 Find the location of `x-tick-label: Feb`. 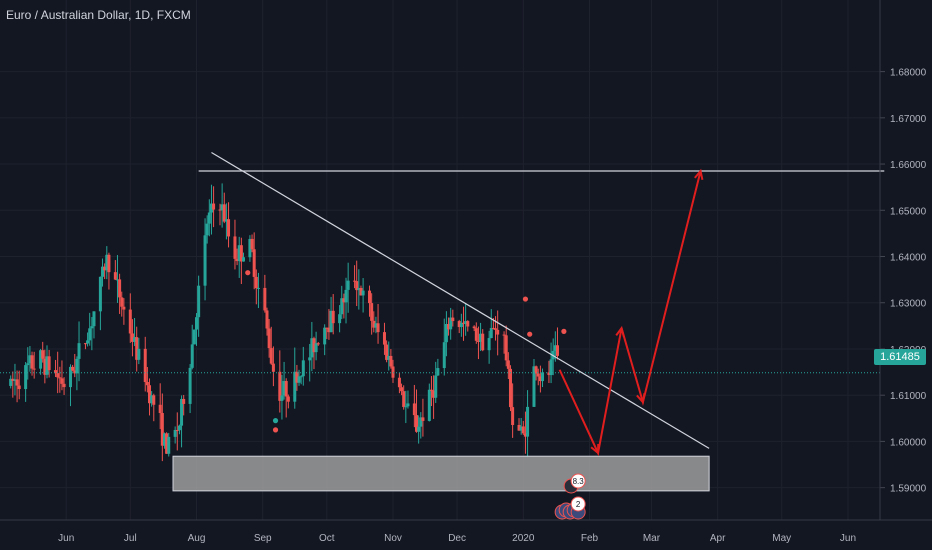

x-tick-label: Feb is located at coordinates (590, 538).